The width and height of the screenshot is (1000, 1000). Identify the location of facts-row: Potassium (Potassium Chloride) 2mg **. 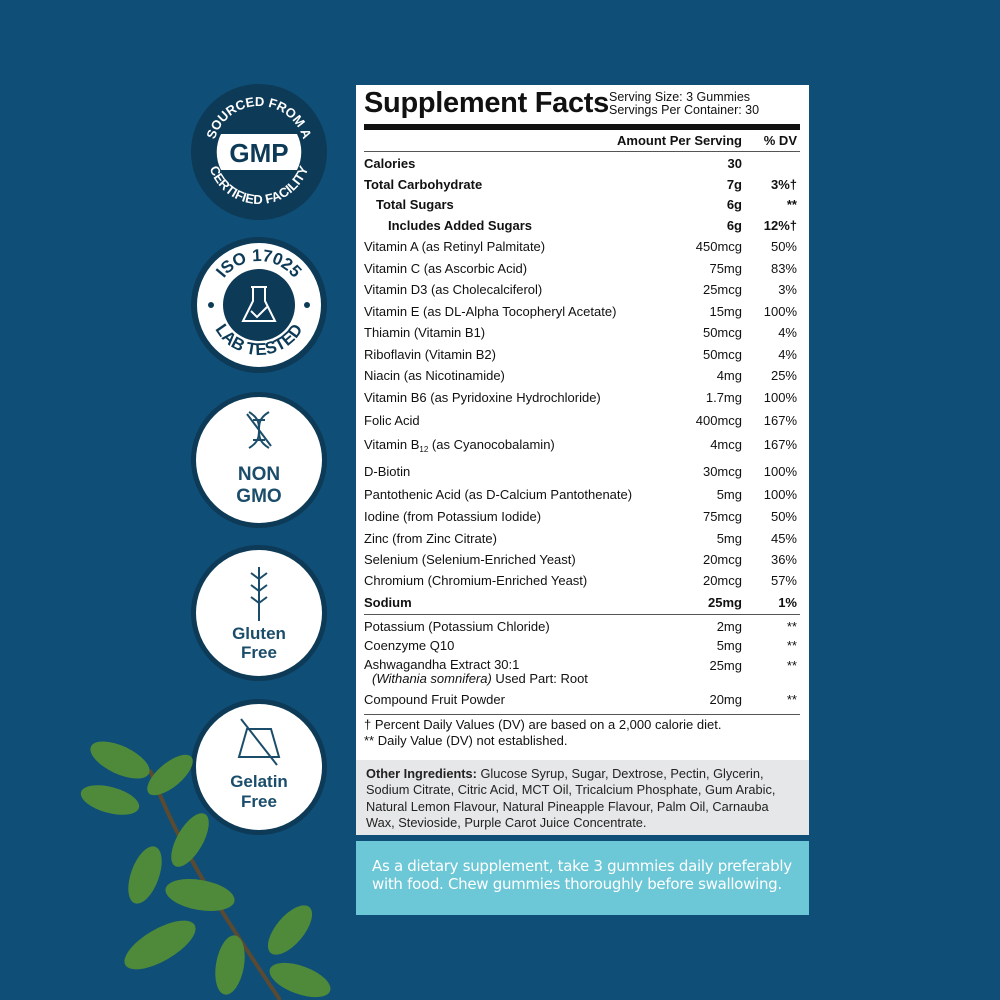
(580, 629).